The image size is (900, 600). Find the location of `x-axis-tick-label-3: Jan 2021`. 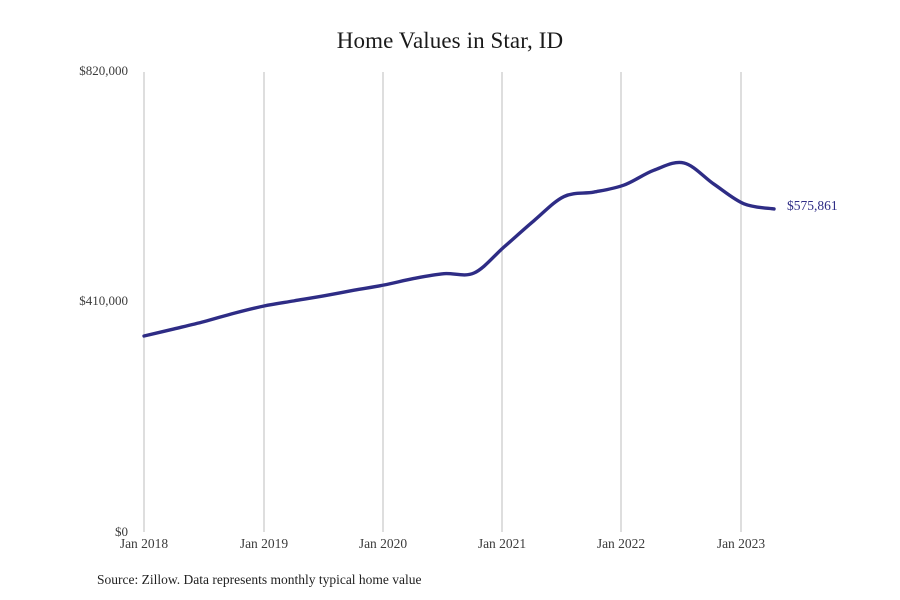

x-axis-tick-label-3: Jan 2021 is located at coordinates (502, 543).